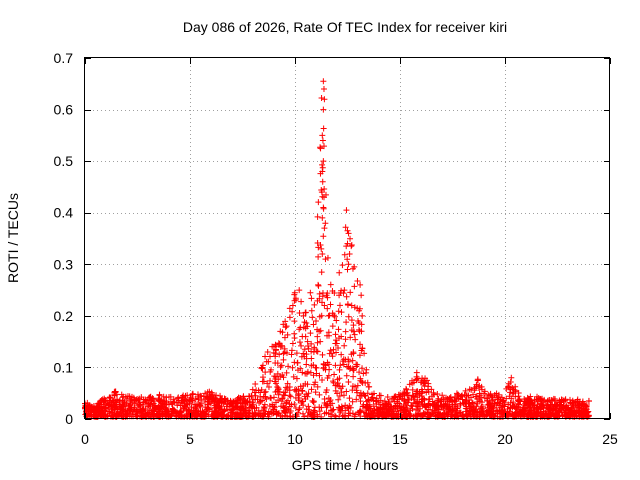 The image size is (640, 480). I want to click on x-tick-label: 20, so click(505, 439).